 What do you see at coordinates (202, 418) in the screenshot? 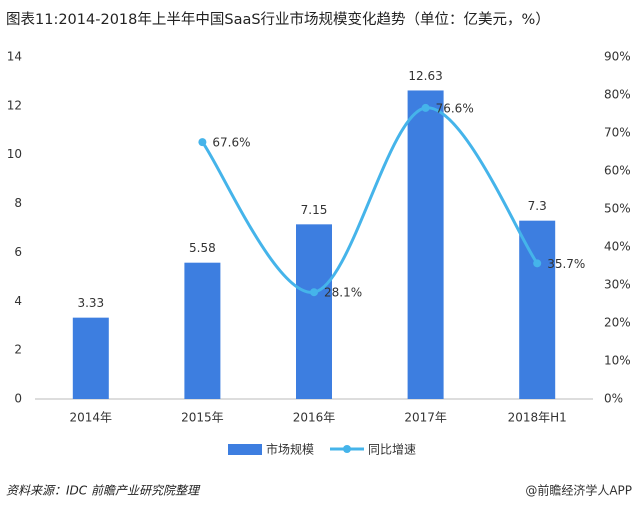
I see `x-tick-label: 2015年` at bounding box center [202, 418].